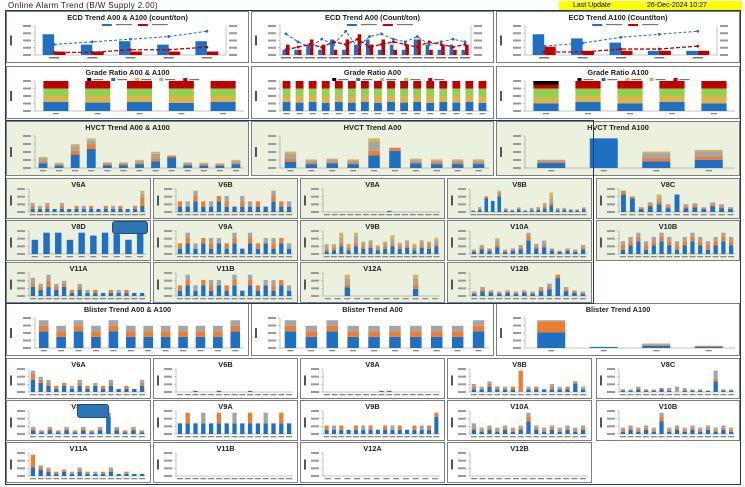 The height and width of the screenshot is (487, 745). Describe the element at coordinates (667, 382) in the screenshot. I see `chart-svg` at that location.